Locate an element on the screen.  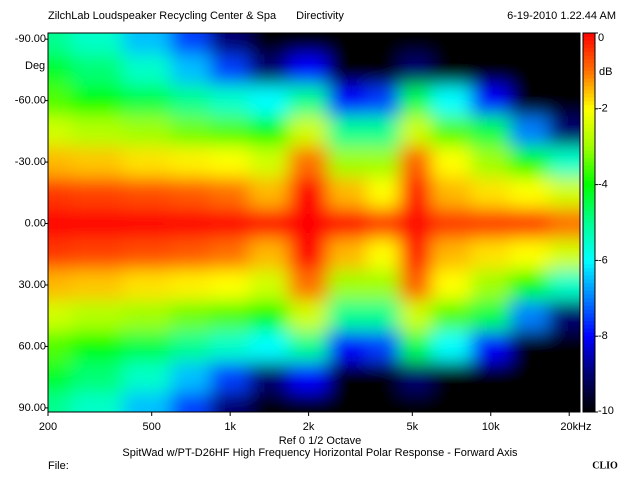
footer-ref: Ref 0 1/2 Octave is located at coordinates (320, 441).